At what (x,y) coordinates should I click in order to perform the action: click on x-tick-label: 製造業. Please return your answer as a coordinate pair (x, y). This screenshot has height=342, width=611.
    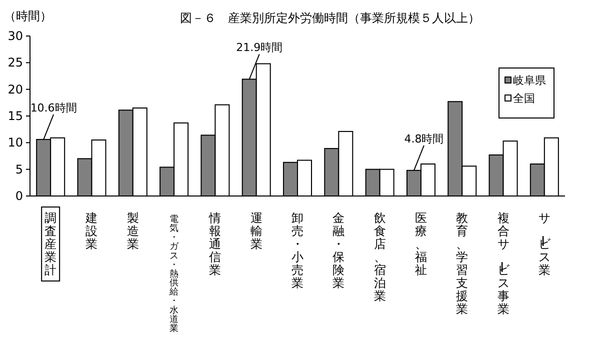
    Looking at the image, I should click on (132, 231).